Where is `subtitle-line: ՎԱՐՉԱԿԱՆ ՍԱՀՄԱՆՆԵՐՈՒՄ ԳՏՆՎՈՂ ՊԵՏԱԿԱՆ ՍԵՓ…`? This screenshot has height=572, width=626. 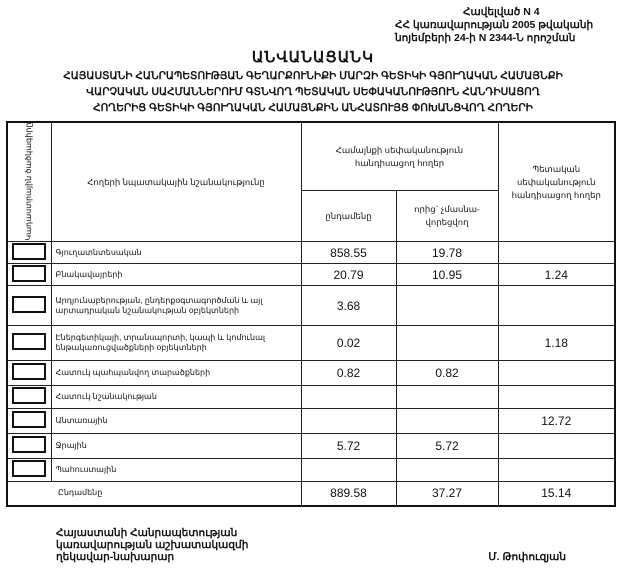
subtitle-line: ՎԱՐՉԱԿԱՆ ՍԱՀՄԱՆՆԵՐՈՒՄ ԳՏՆՎՈՂ ՊԵՏԱԿԱՆ ՍԵՓ… is located at coordinates (313, 92).